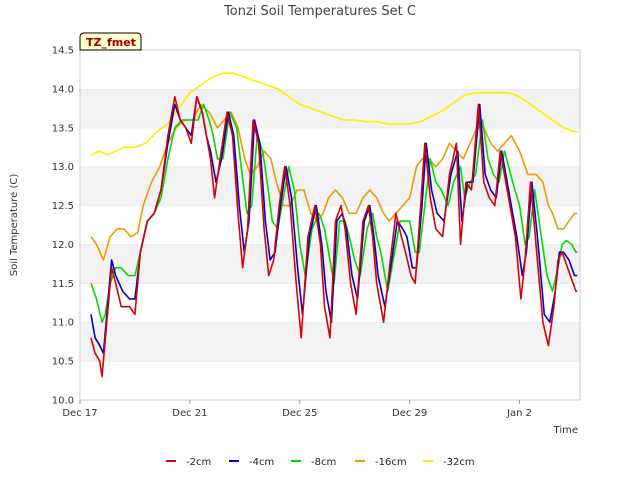  Describe the element at coordinates (63, 284) in the screenshot. I see `y-tick-label: 11.5` at that location.